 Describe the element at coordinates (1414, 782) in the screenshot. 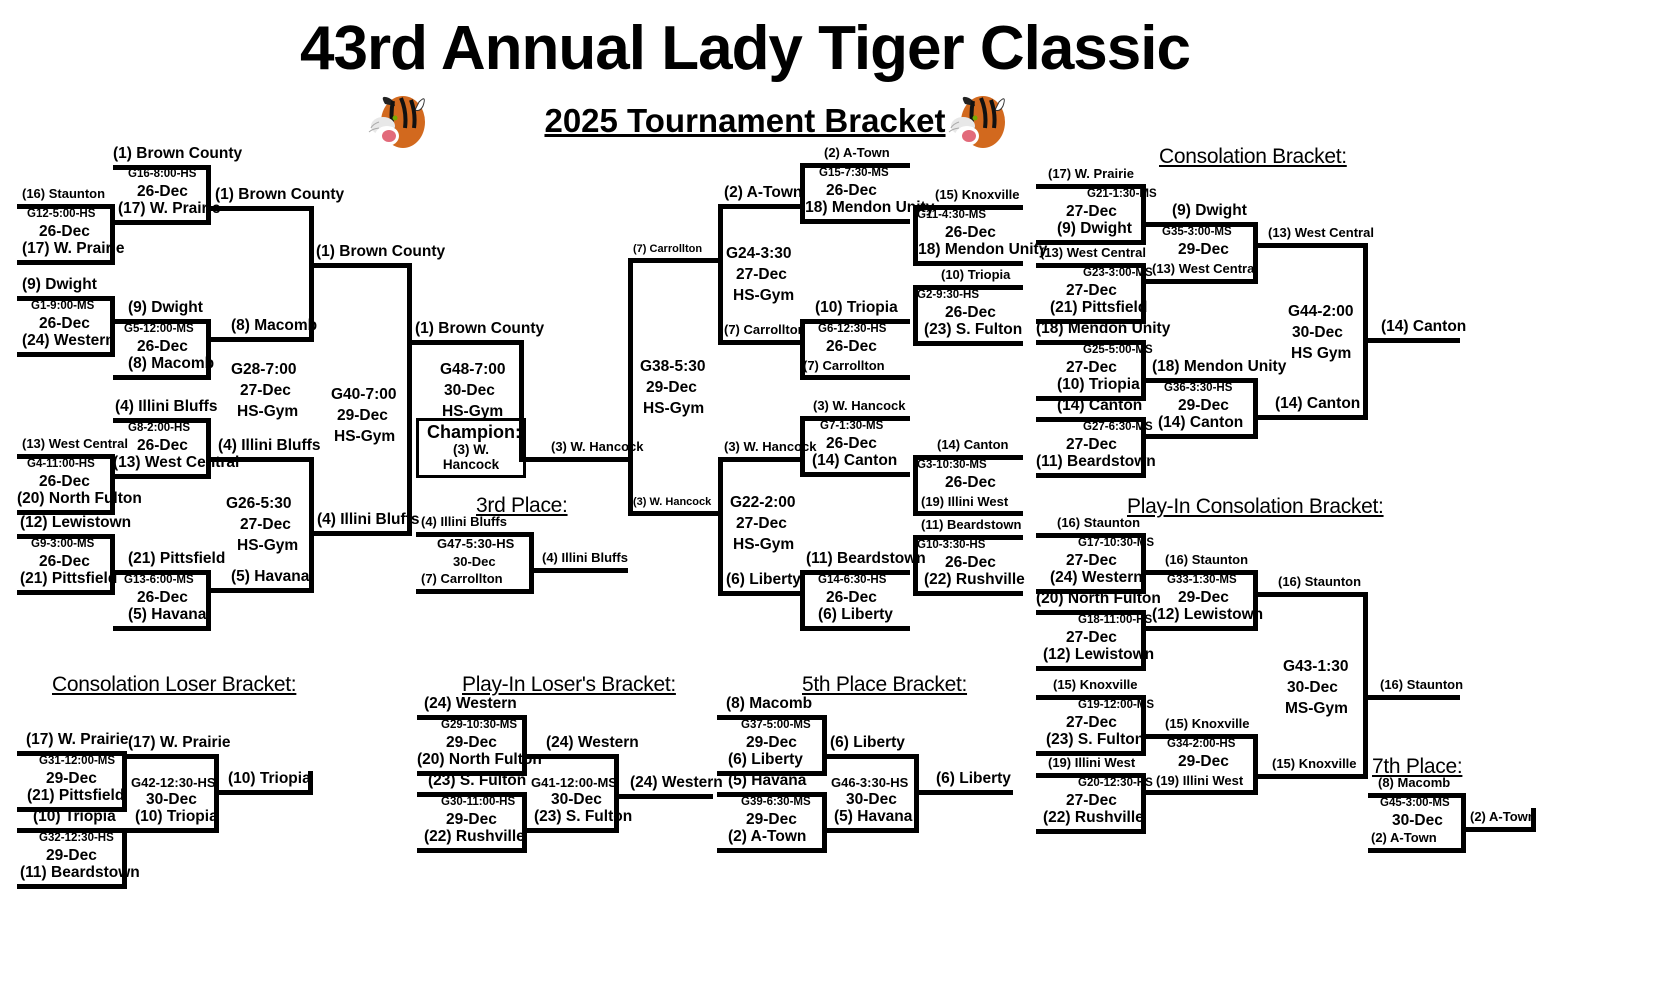

I see `seventh-top: (8) Macomb` at that location.